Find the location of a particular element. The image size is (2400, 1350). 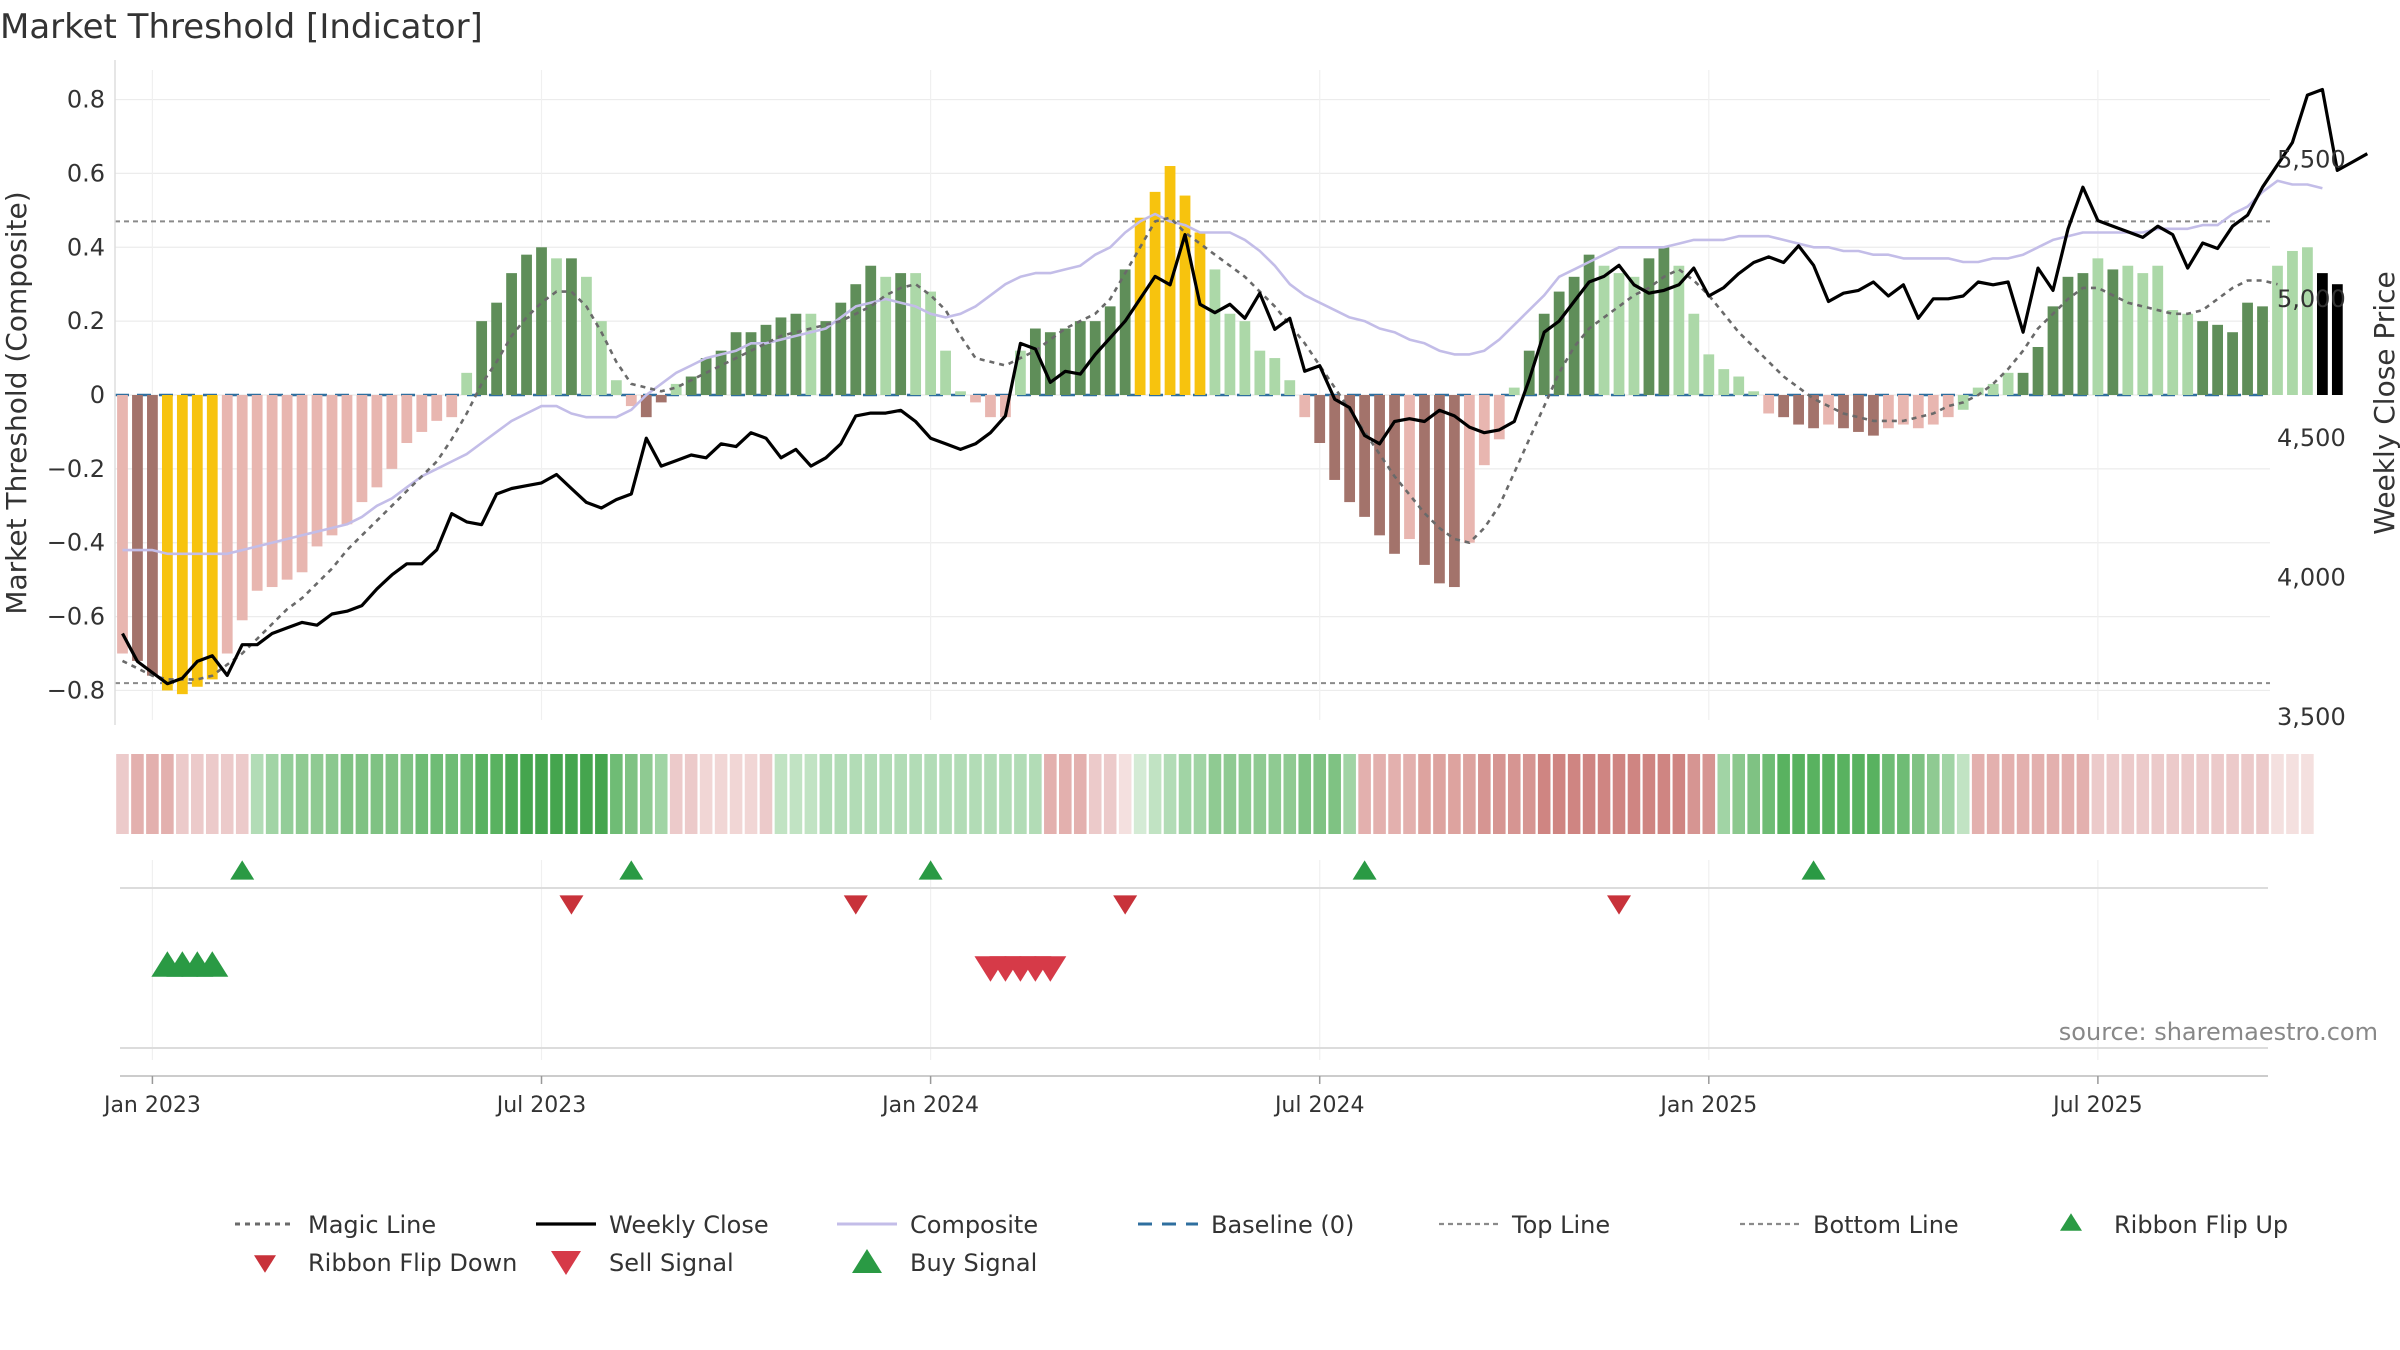

legend-item-bottom: Bottom Line is located at coordinates (1849, 1225).